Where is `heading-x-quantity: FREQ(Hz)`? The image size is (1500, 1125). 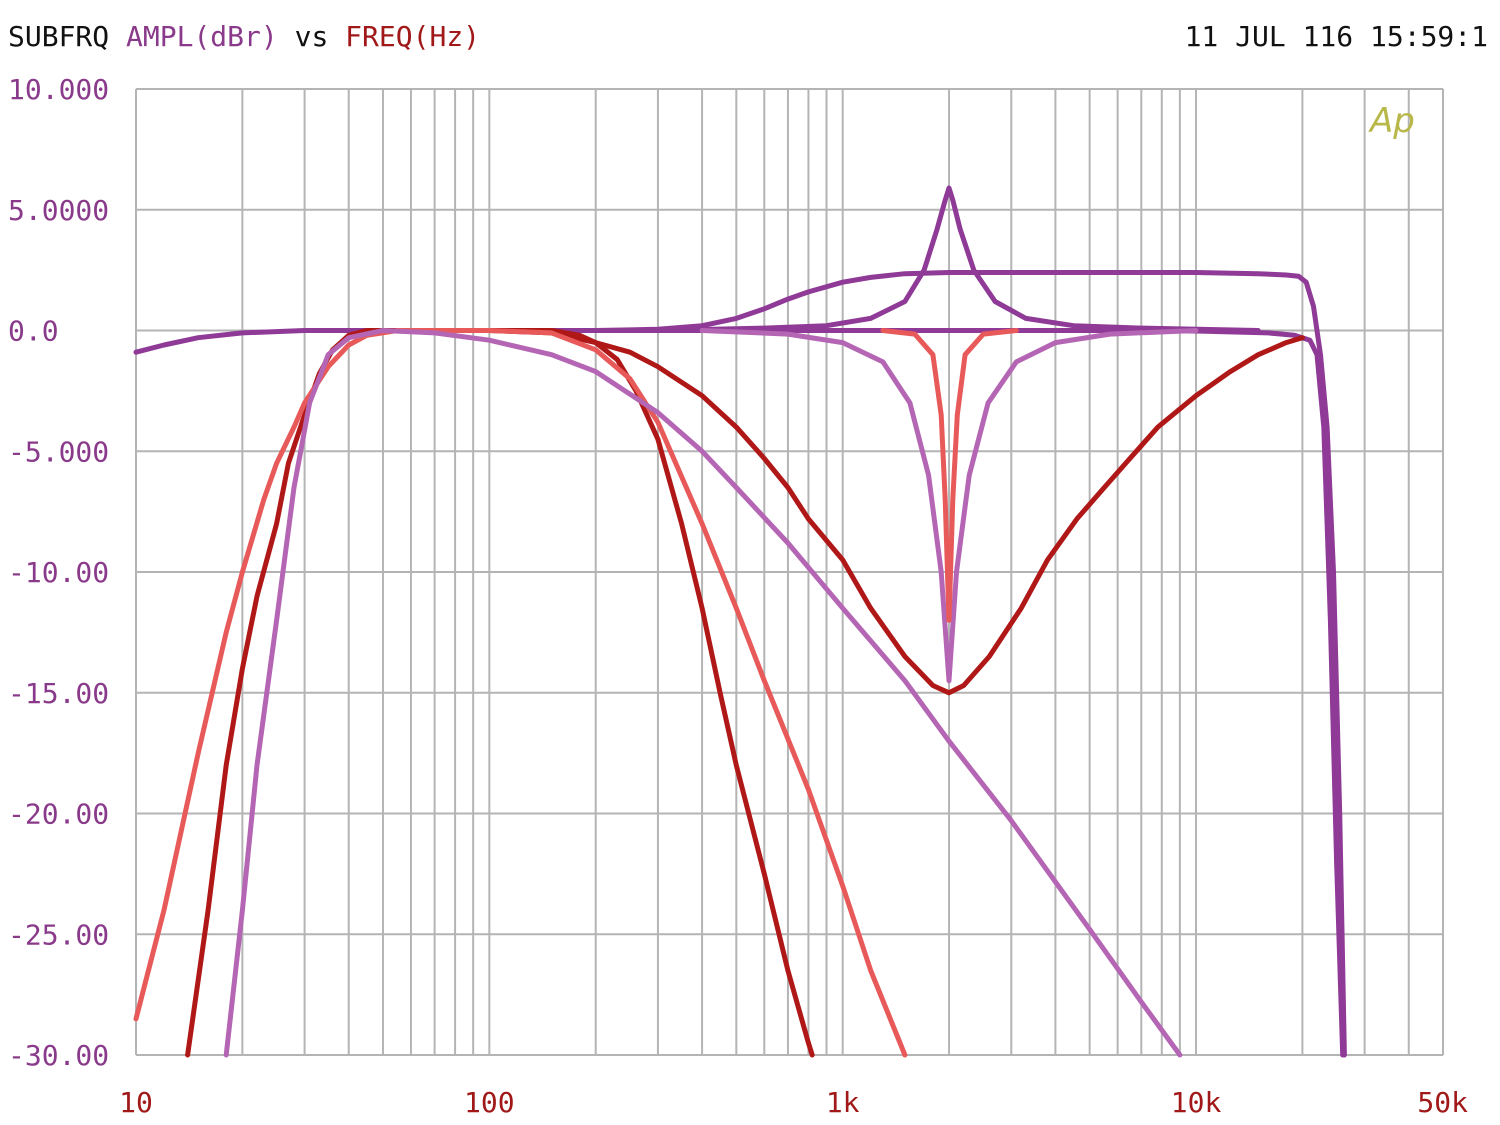 heading-x-quantity: FREQ(Hz) is located at coordinates (413, 36).